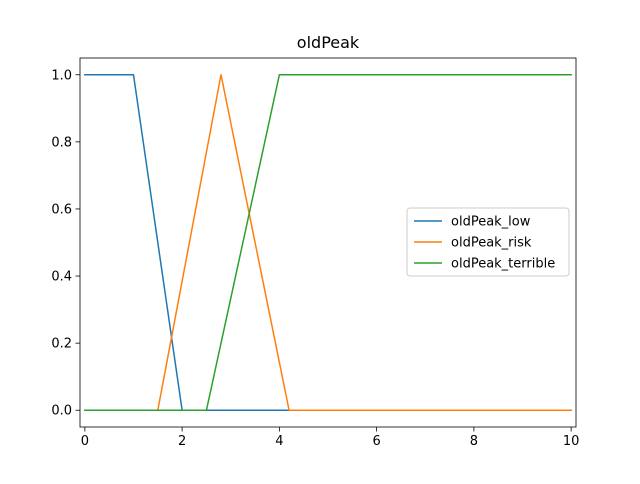 The image size is (640, 484). Describe the element at coordinates (474, 441) in the screenshot. I see `x-tick-label: 8` at that location.